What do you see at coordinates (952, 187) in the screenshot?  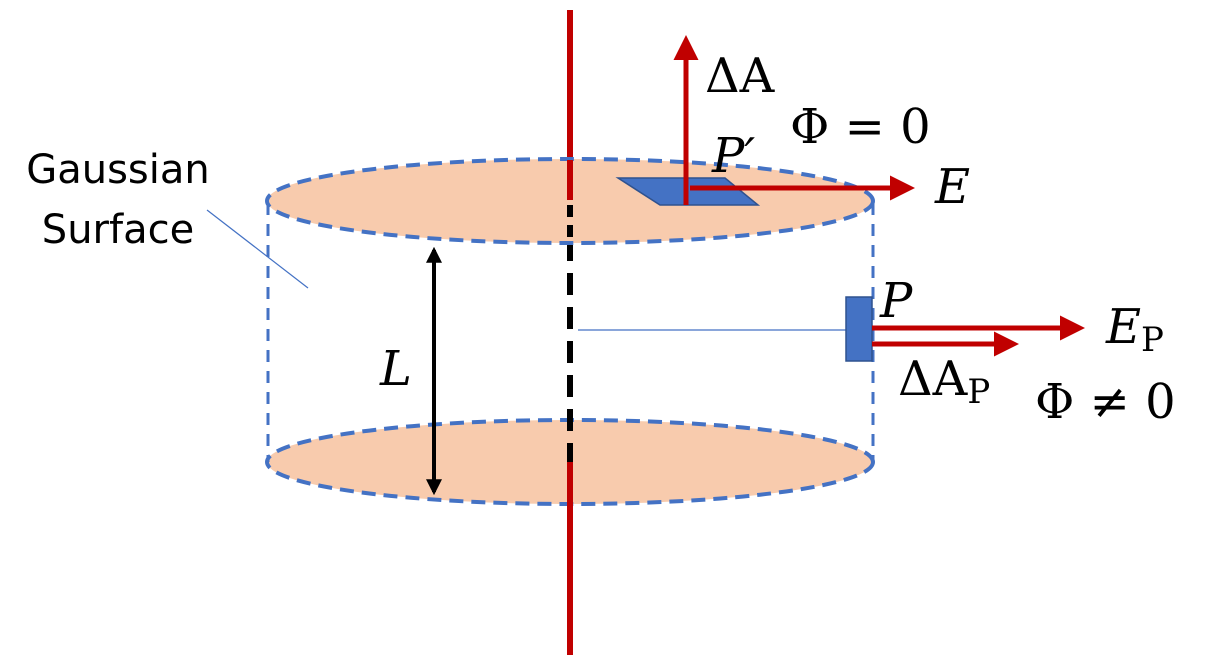 I see `field-top-label: E` at bounding box center [952, 187].